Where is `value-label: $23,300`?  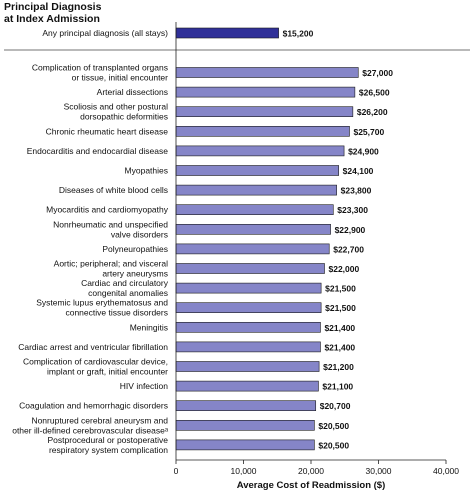
value-label: $23,300 is located at coordinates (352, 210).